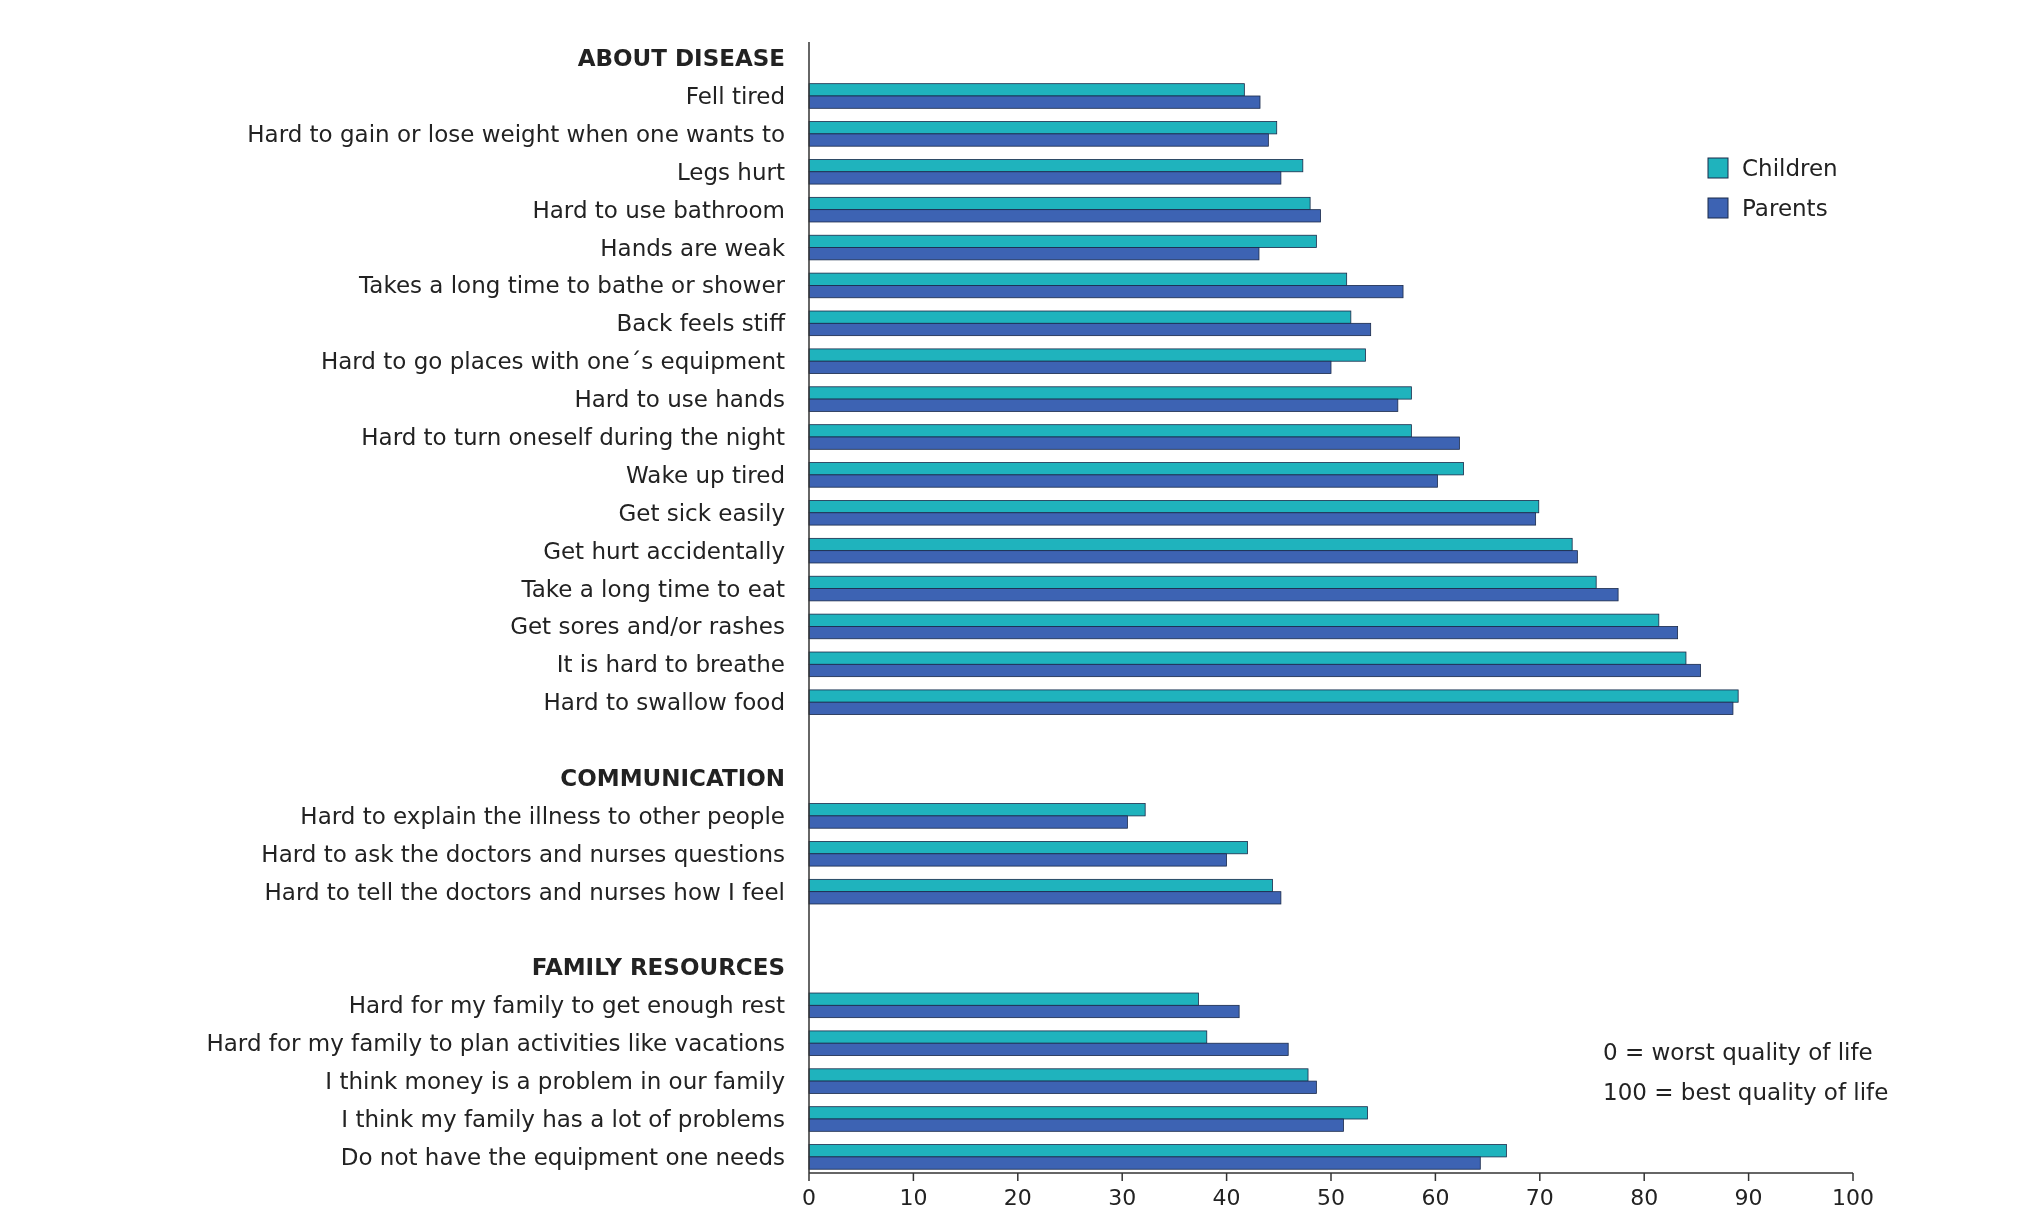  What do you see at coordinates (658, 967) in the screenshot?
I see `y-tick-label: FAMILY RESOURCES` at bounding box center [658, 967].